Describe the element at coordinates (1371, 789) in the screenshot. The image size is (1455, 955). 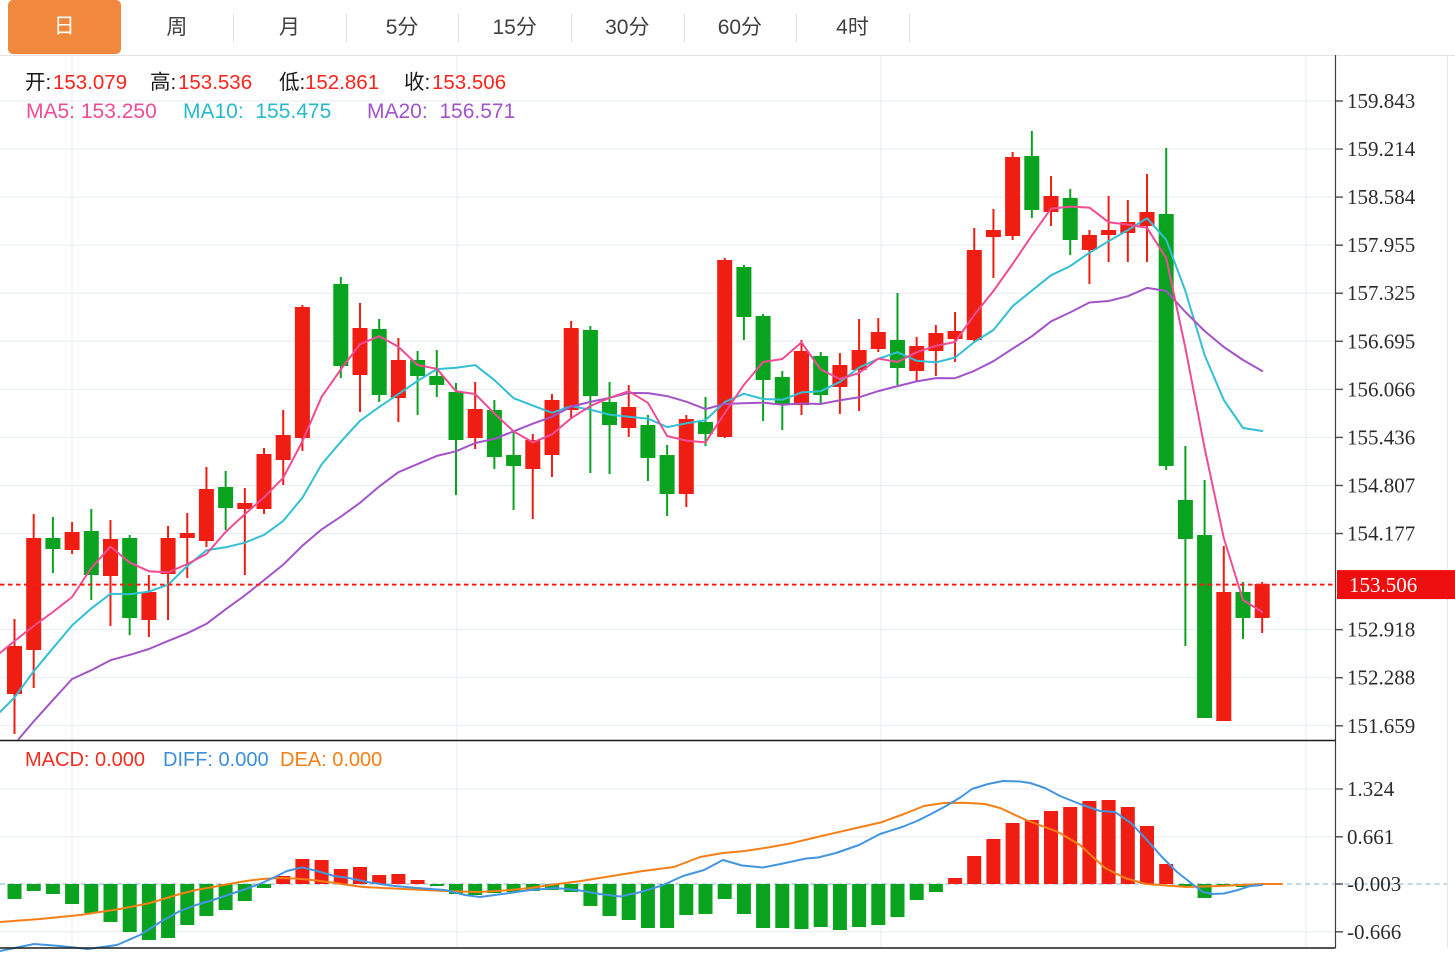
I see `svg-text: 1.324` at that location.